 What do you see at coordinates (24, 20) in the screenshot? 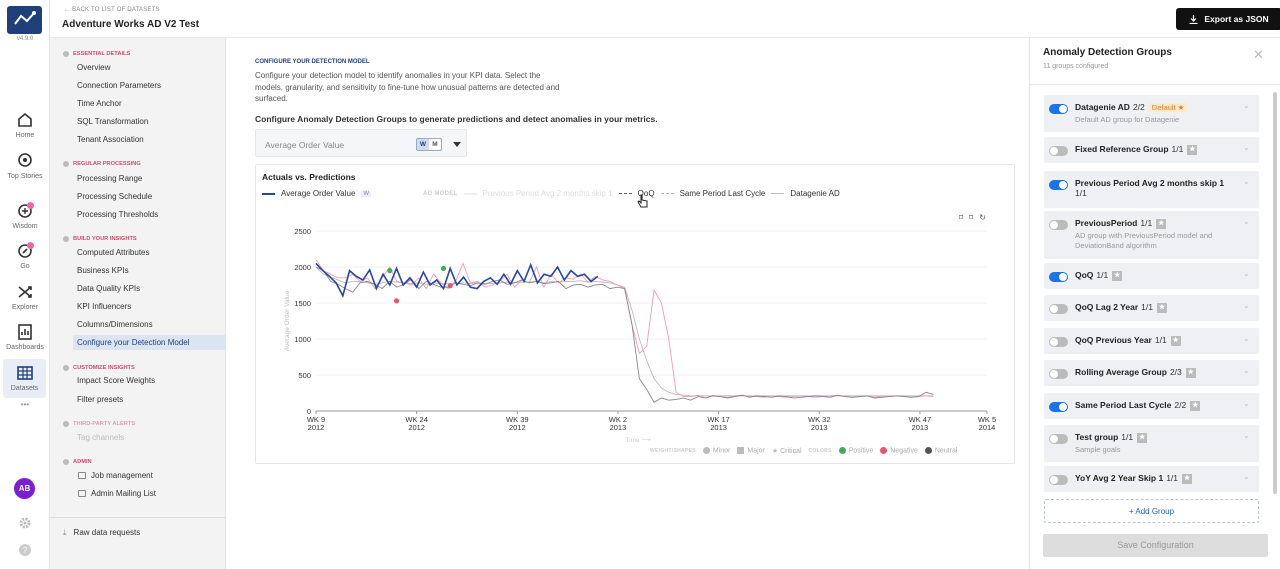
I see `app-logo` at bounding box center [24, 20].